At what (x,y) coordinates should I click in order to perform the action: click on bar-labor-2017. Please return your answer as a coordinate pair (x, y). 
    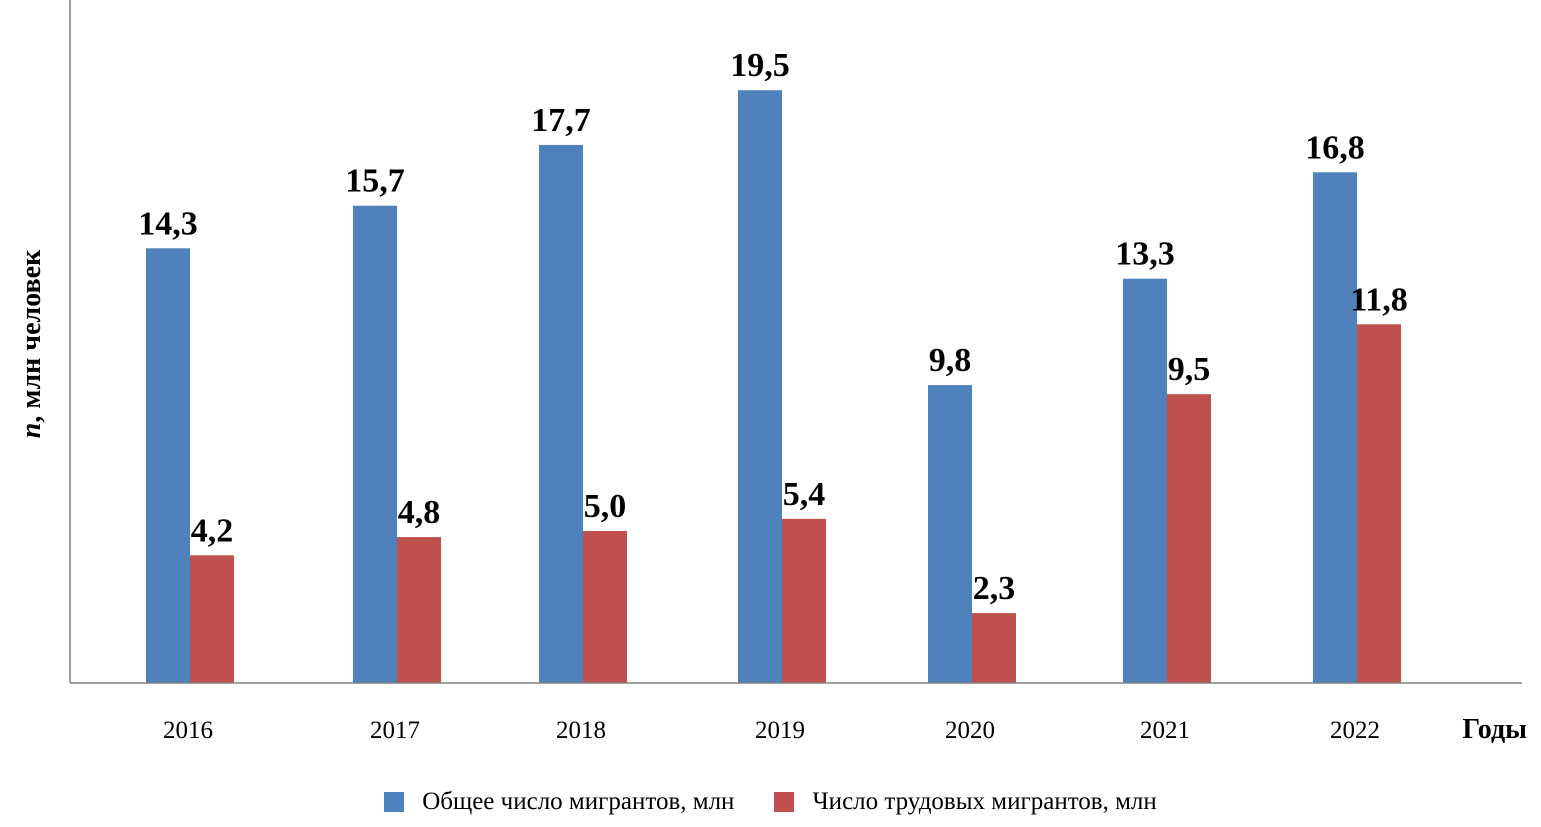
    Looking at the image, I should click on (419, 610).